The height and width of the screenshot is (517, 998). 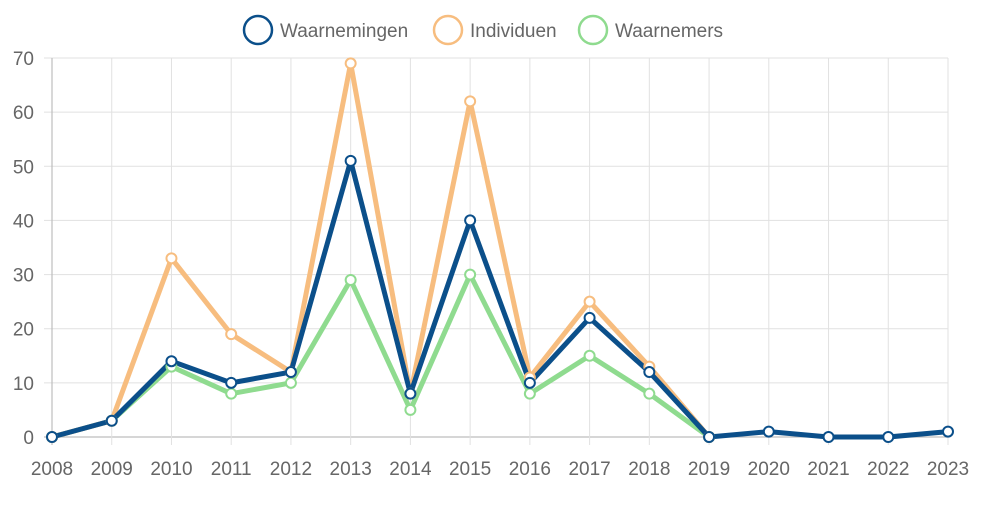 I want to click on y-tick-label: 30, so click(x=23, y=276).